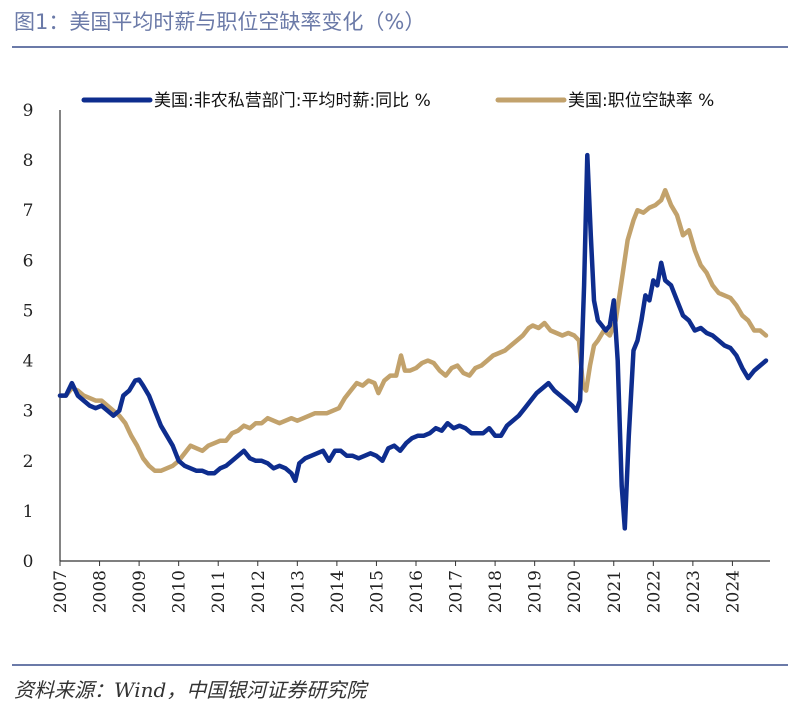 Image resolution: width=798 pixels, height=708 pixels. Describe the element at coordinates (180, 591) in the screenshot. I see `x-tick-label: 2010` at that location.